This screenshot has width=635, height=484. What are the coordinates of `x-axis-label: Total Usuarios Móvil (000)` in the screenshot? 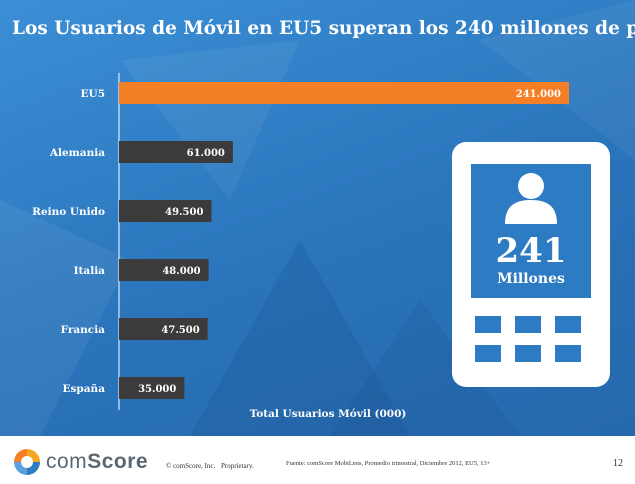 It's located at (328, 414).